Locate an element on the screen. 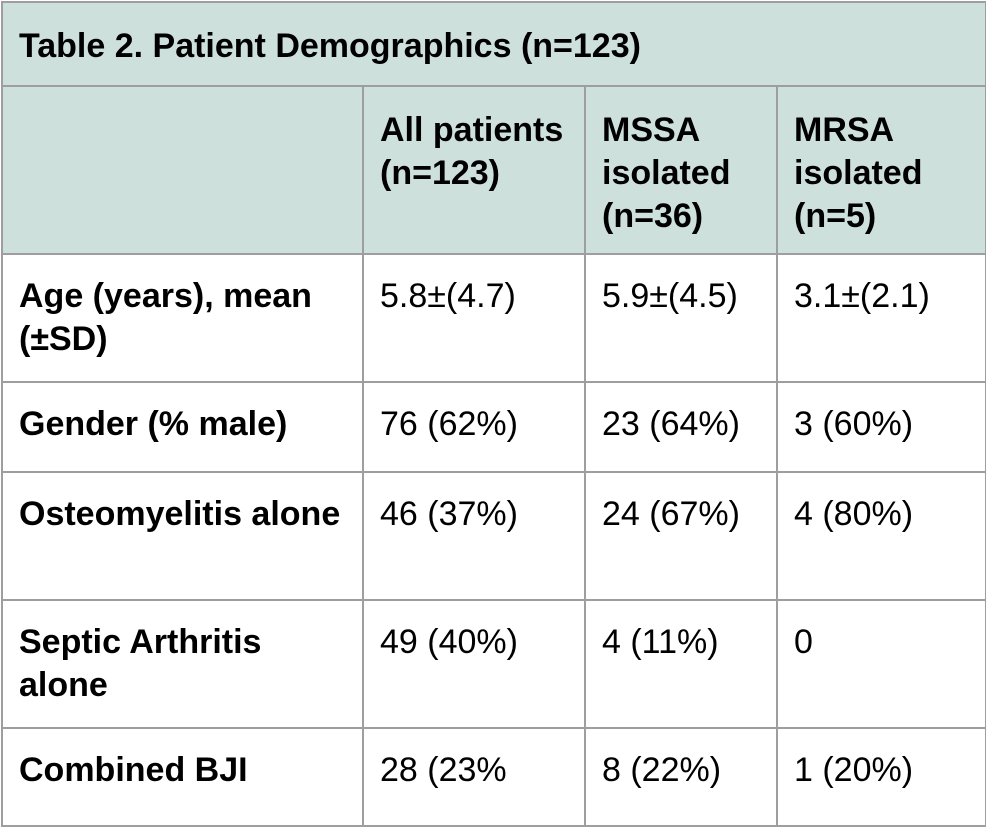 This screenshot has height=831, width=986. table-cell: 23 (64%) is located at coordinates (681, 427).